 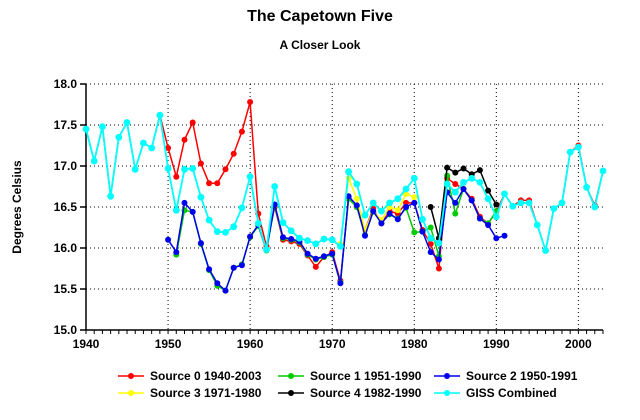 I want to click on y-tick-label: 16.5, so click(x=66, y=207).